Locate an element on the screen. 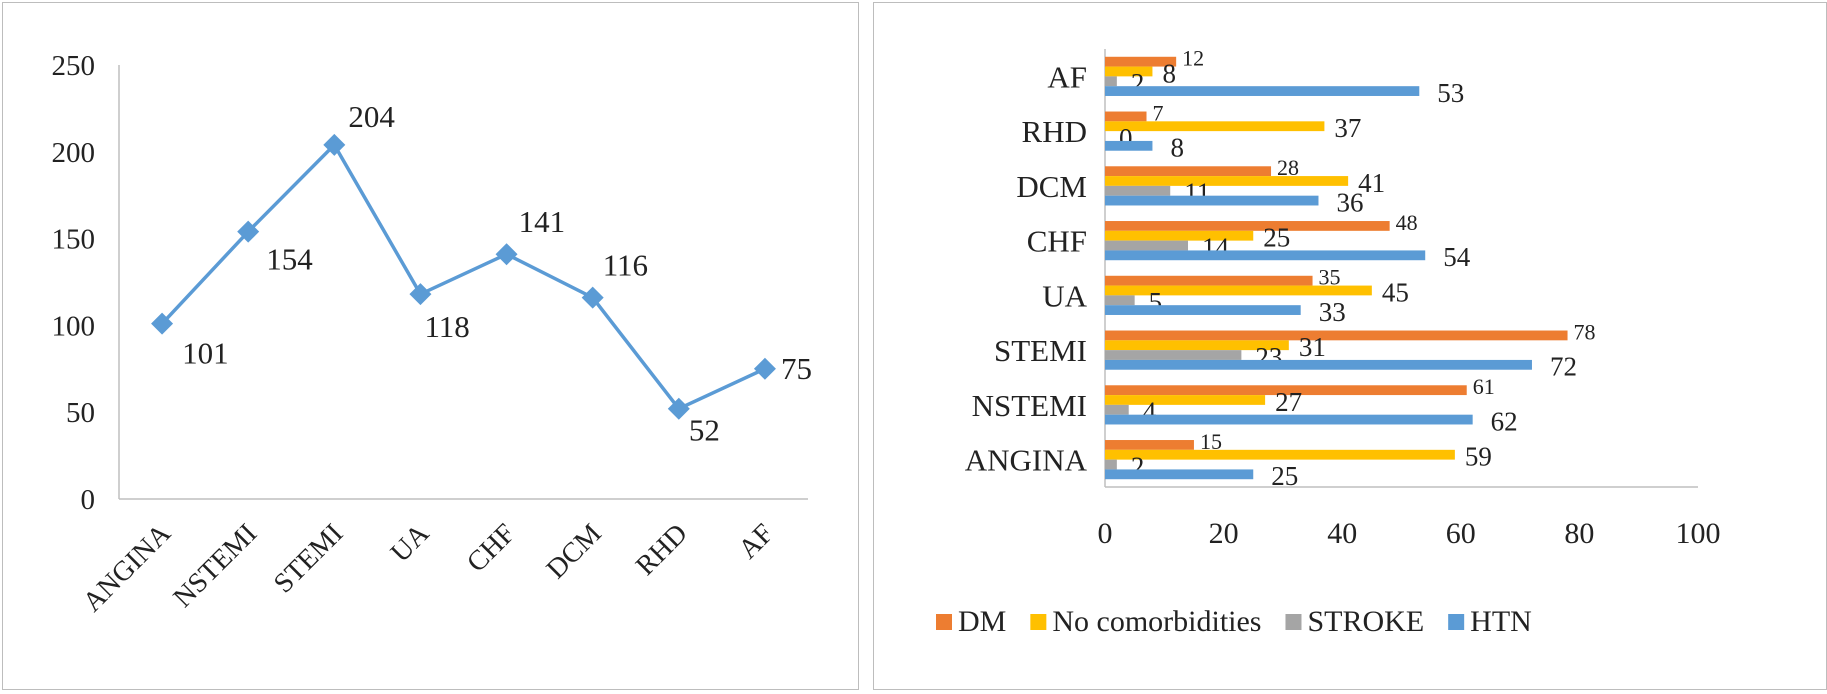 The image size is (1827, 694). data-label: 72 is located at coordinates (1563, 367).